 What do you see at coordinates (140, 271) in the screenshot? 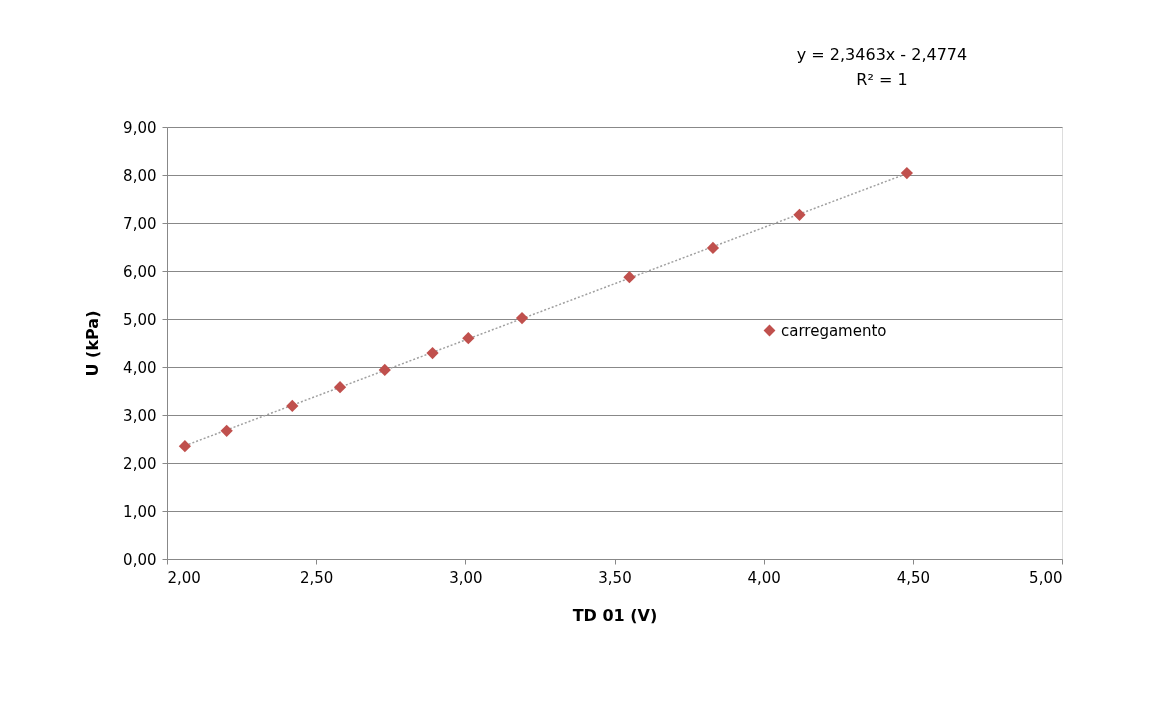
I see `y-tick-label: 6,00` at bounding box center [140, 271].